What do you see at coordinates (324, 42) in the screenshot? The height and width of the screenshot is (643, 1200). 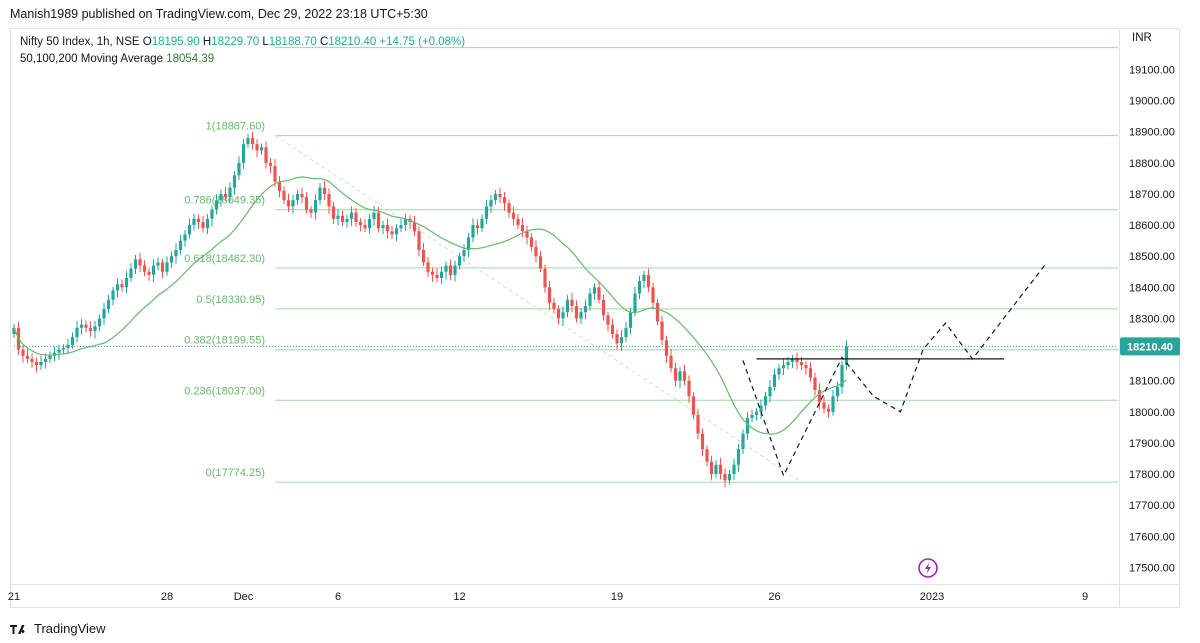 I see `close-label: C` at bounding box center [324, 42].